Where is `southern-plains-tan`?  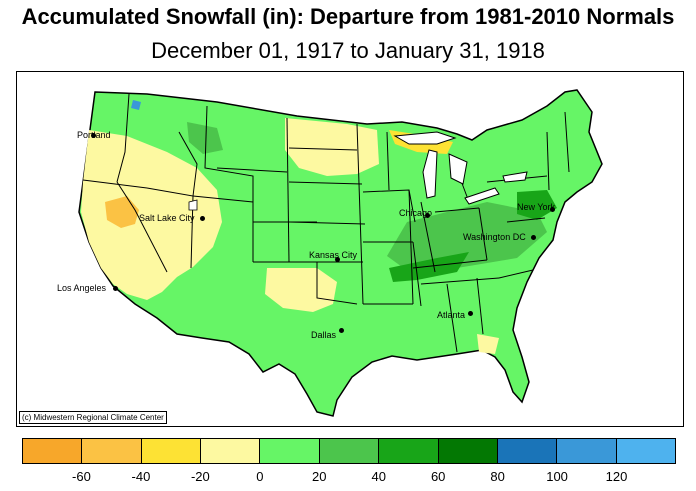 southern-plains-tan is located at coordinates (301, 290).